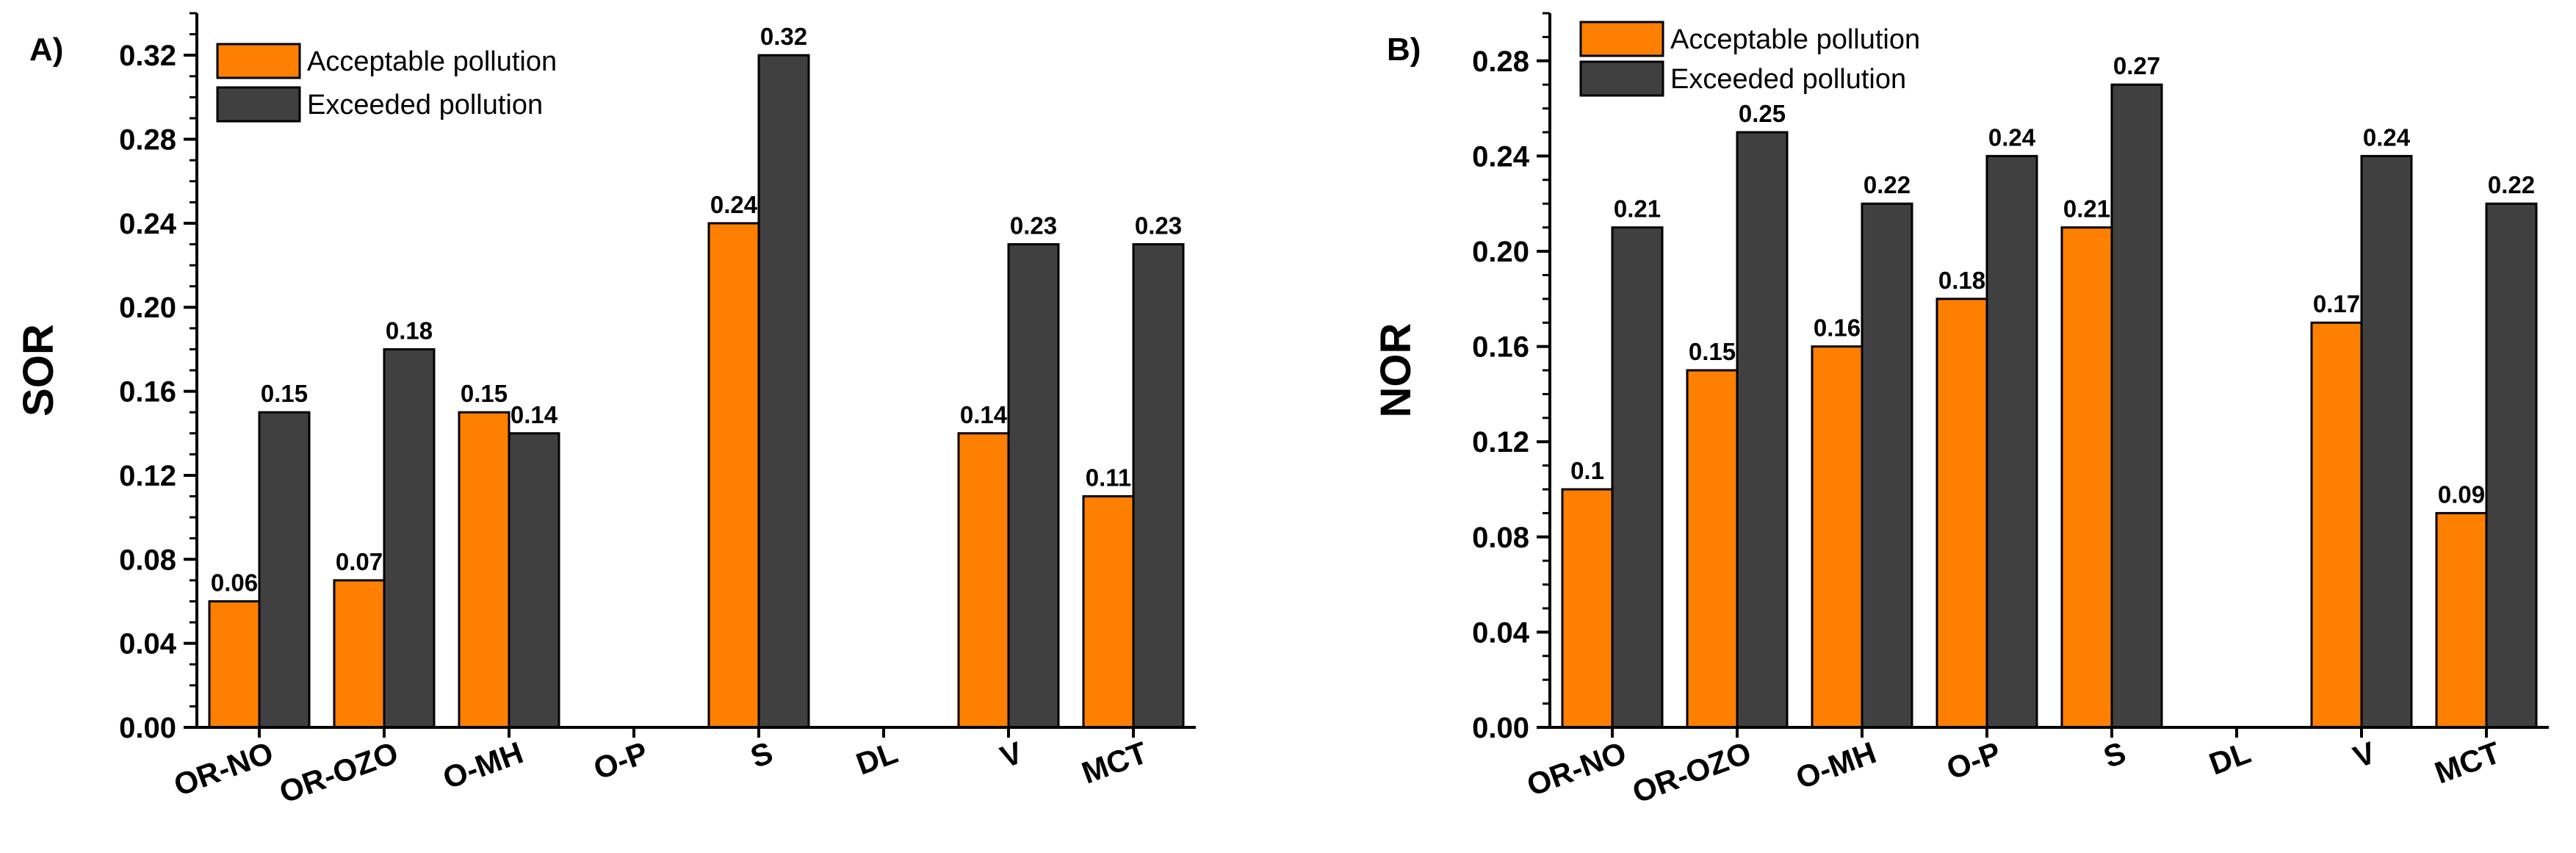  What do you see at coordinates (2461, 495) in the screenshot?
I see `data-label: 0.09` at bounding box center [2461, 495].